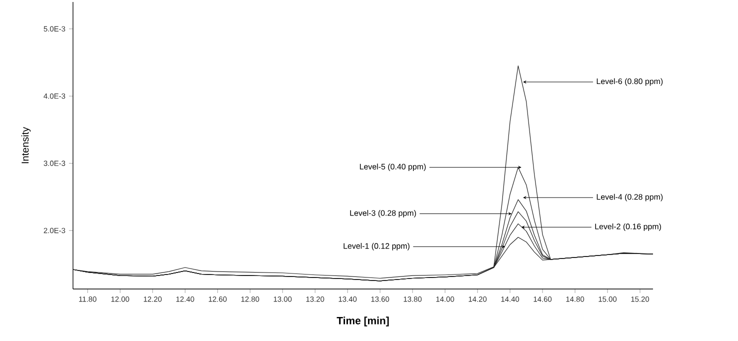  What do you see at coordinates (362, 321) in the screenshot?
I see `x-axis-title: Time [min]` at bounding box center [362, 321].